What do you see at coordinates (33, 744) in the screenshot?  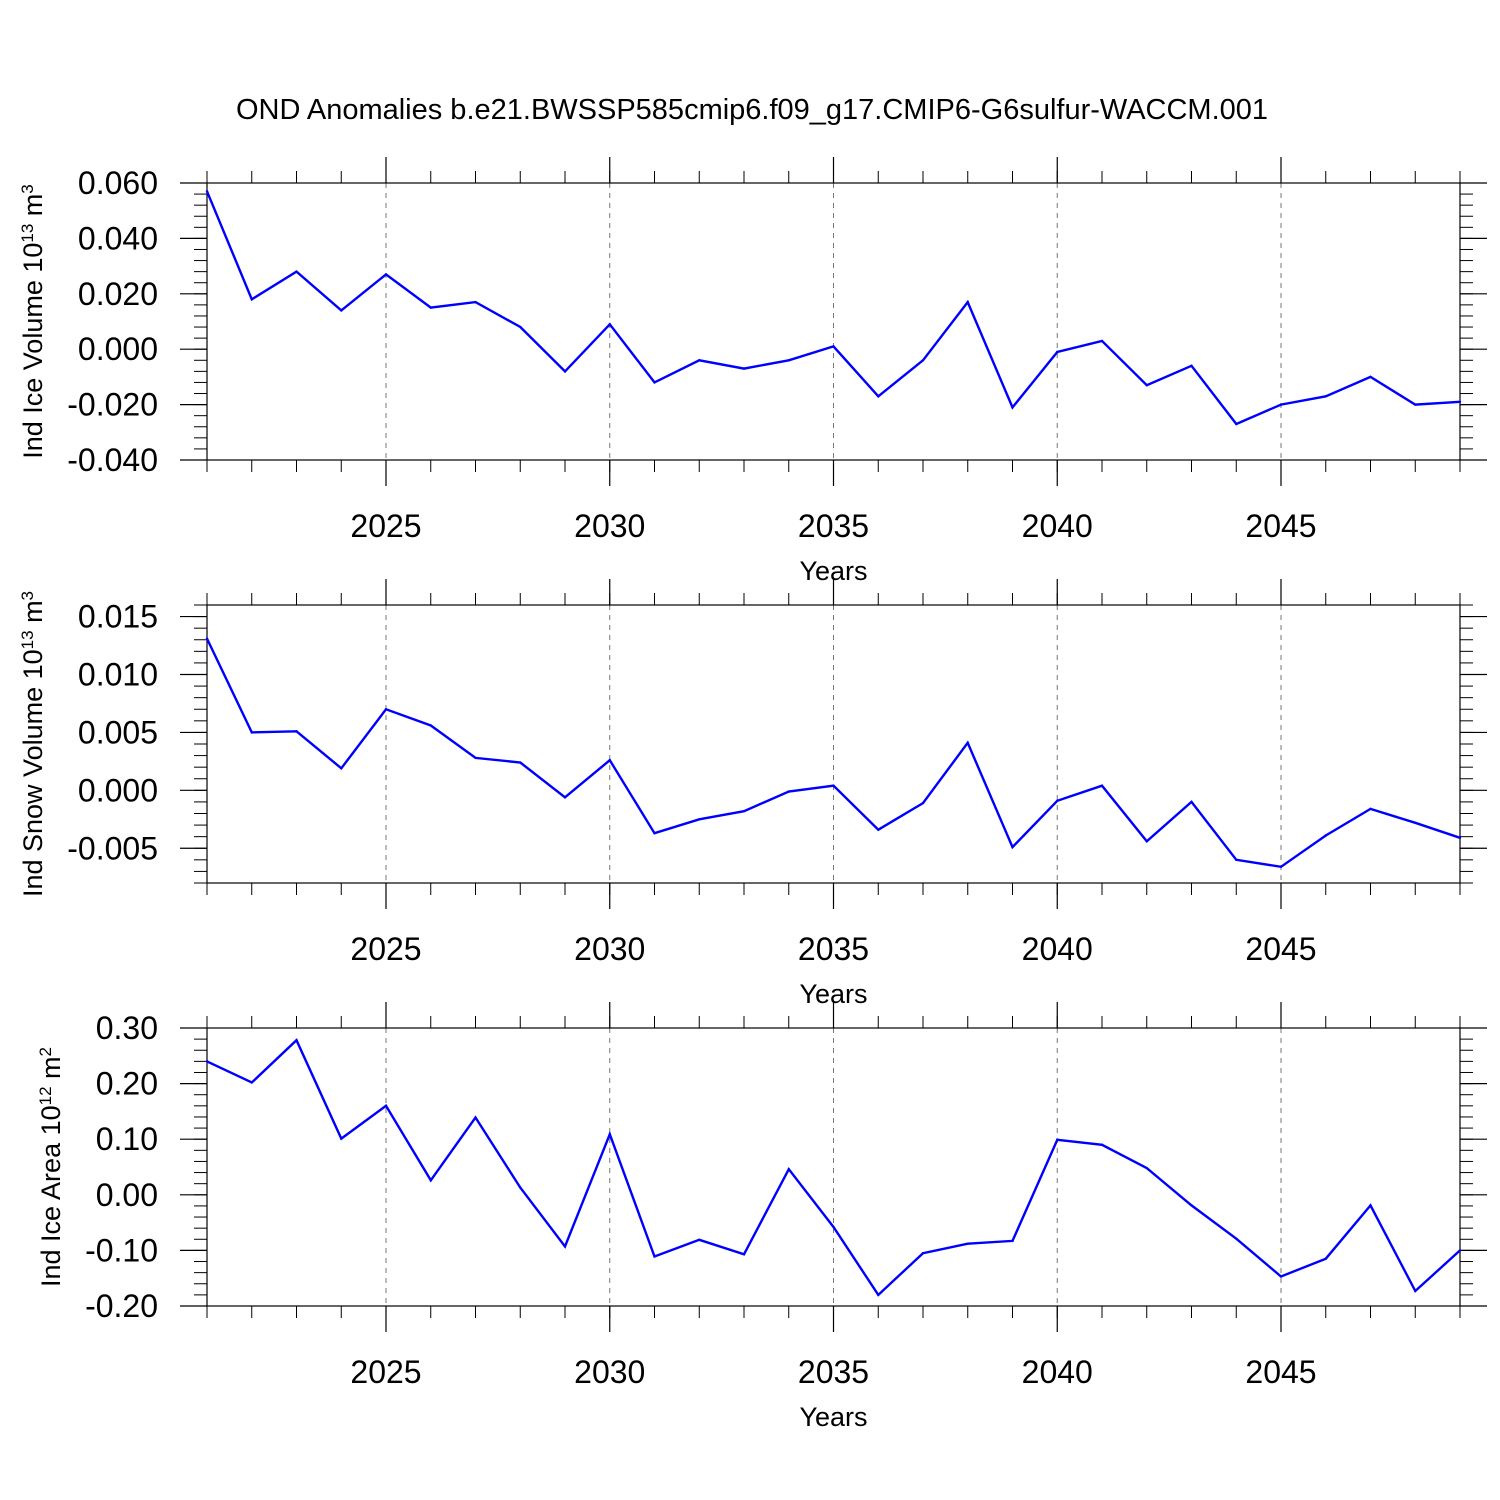 I see `y-axis-label: Ind Snow Volume 1013 m3` at bounding box center [33, 744].